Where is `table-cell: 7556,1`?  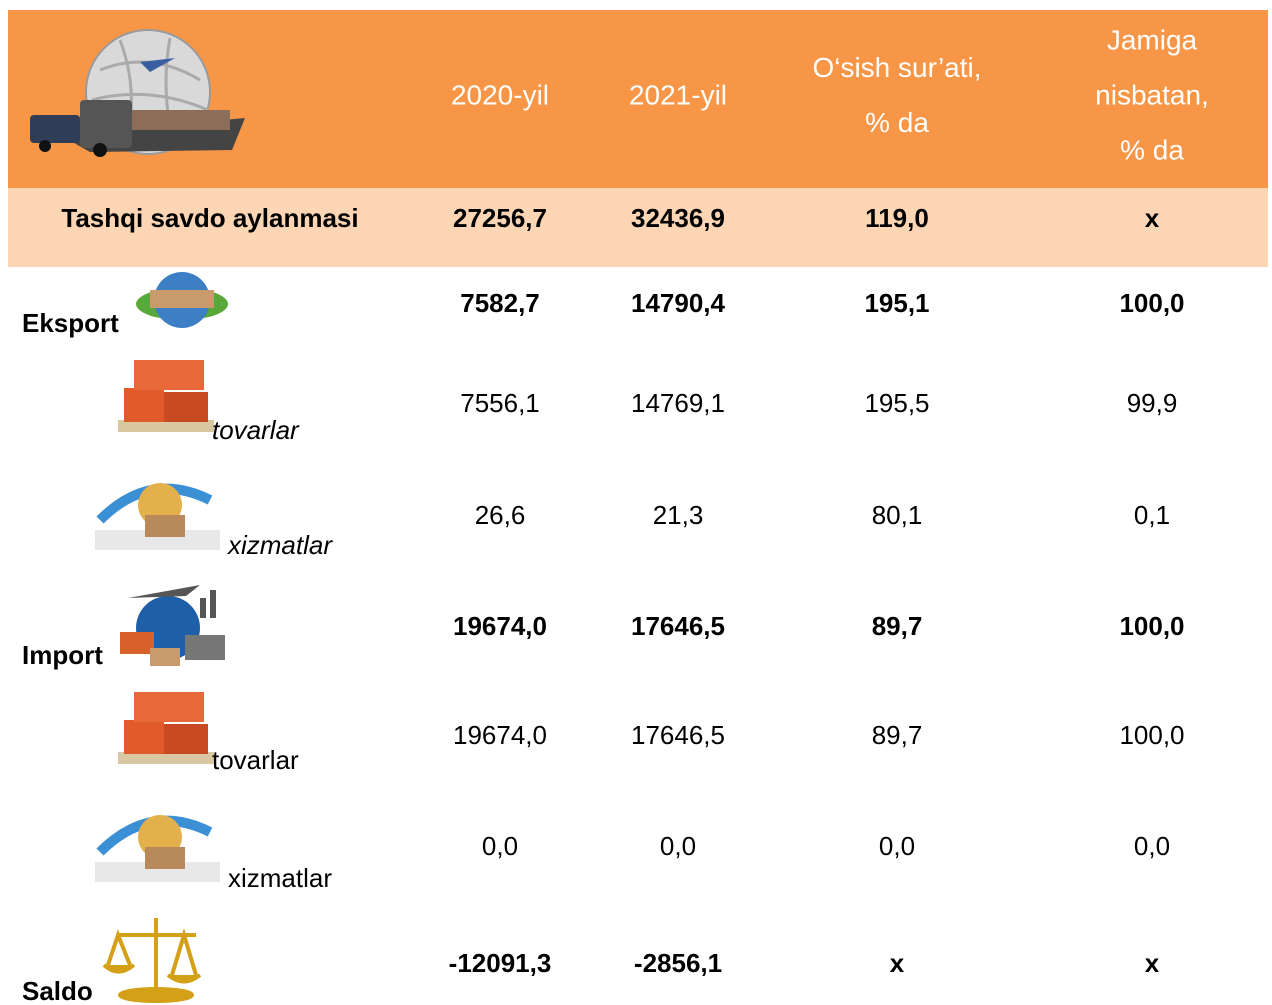
table-cell: 7556,1 is located at coordinates (500, 403).